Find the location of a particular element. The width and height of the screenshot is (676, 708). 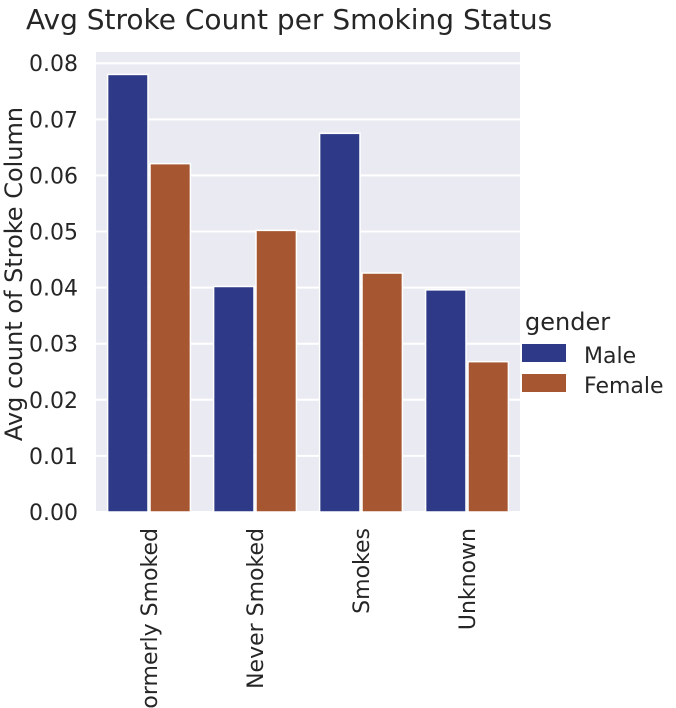

bar-male-smokes is located at coordinates (339, 322).